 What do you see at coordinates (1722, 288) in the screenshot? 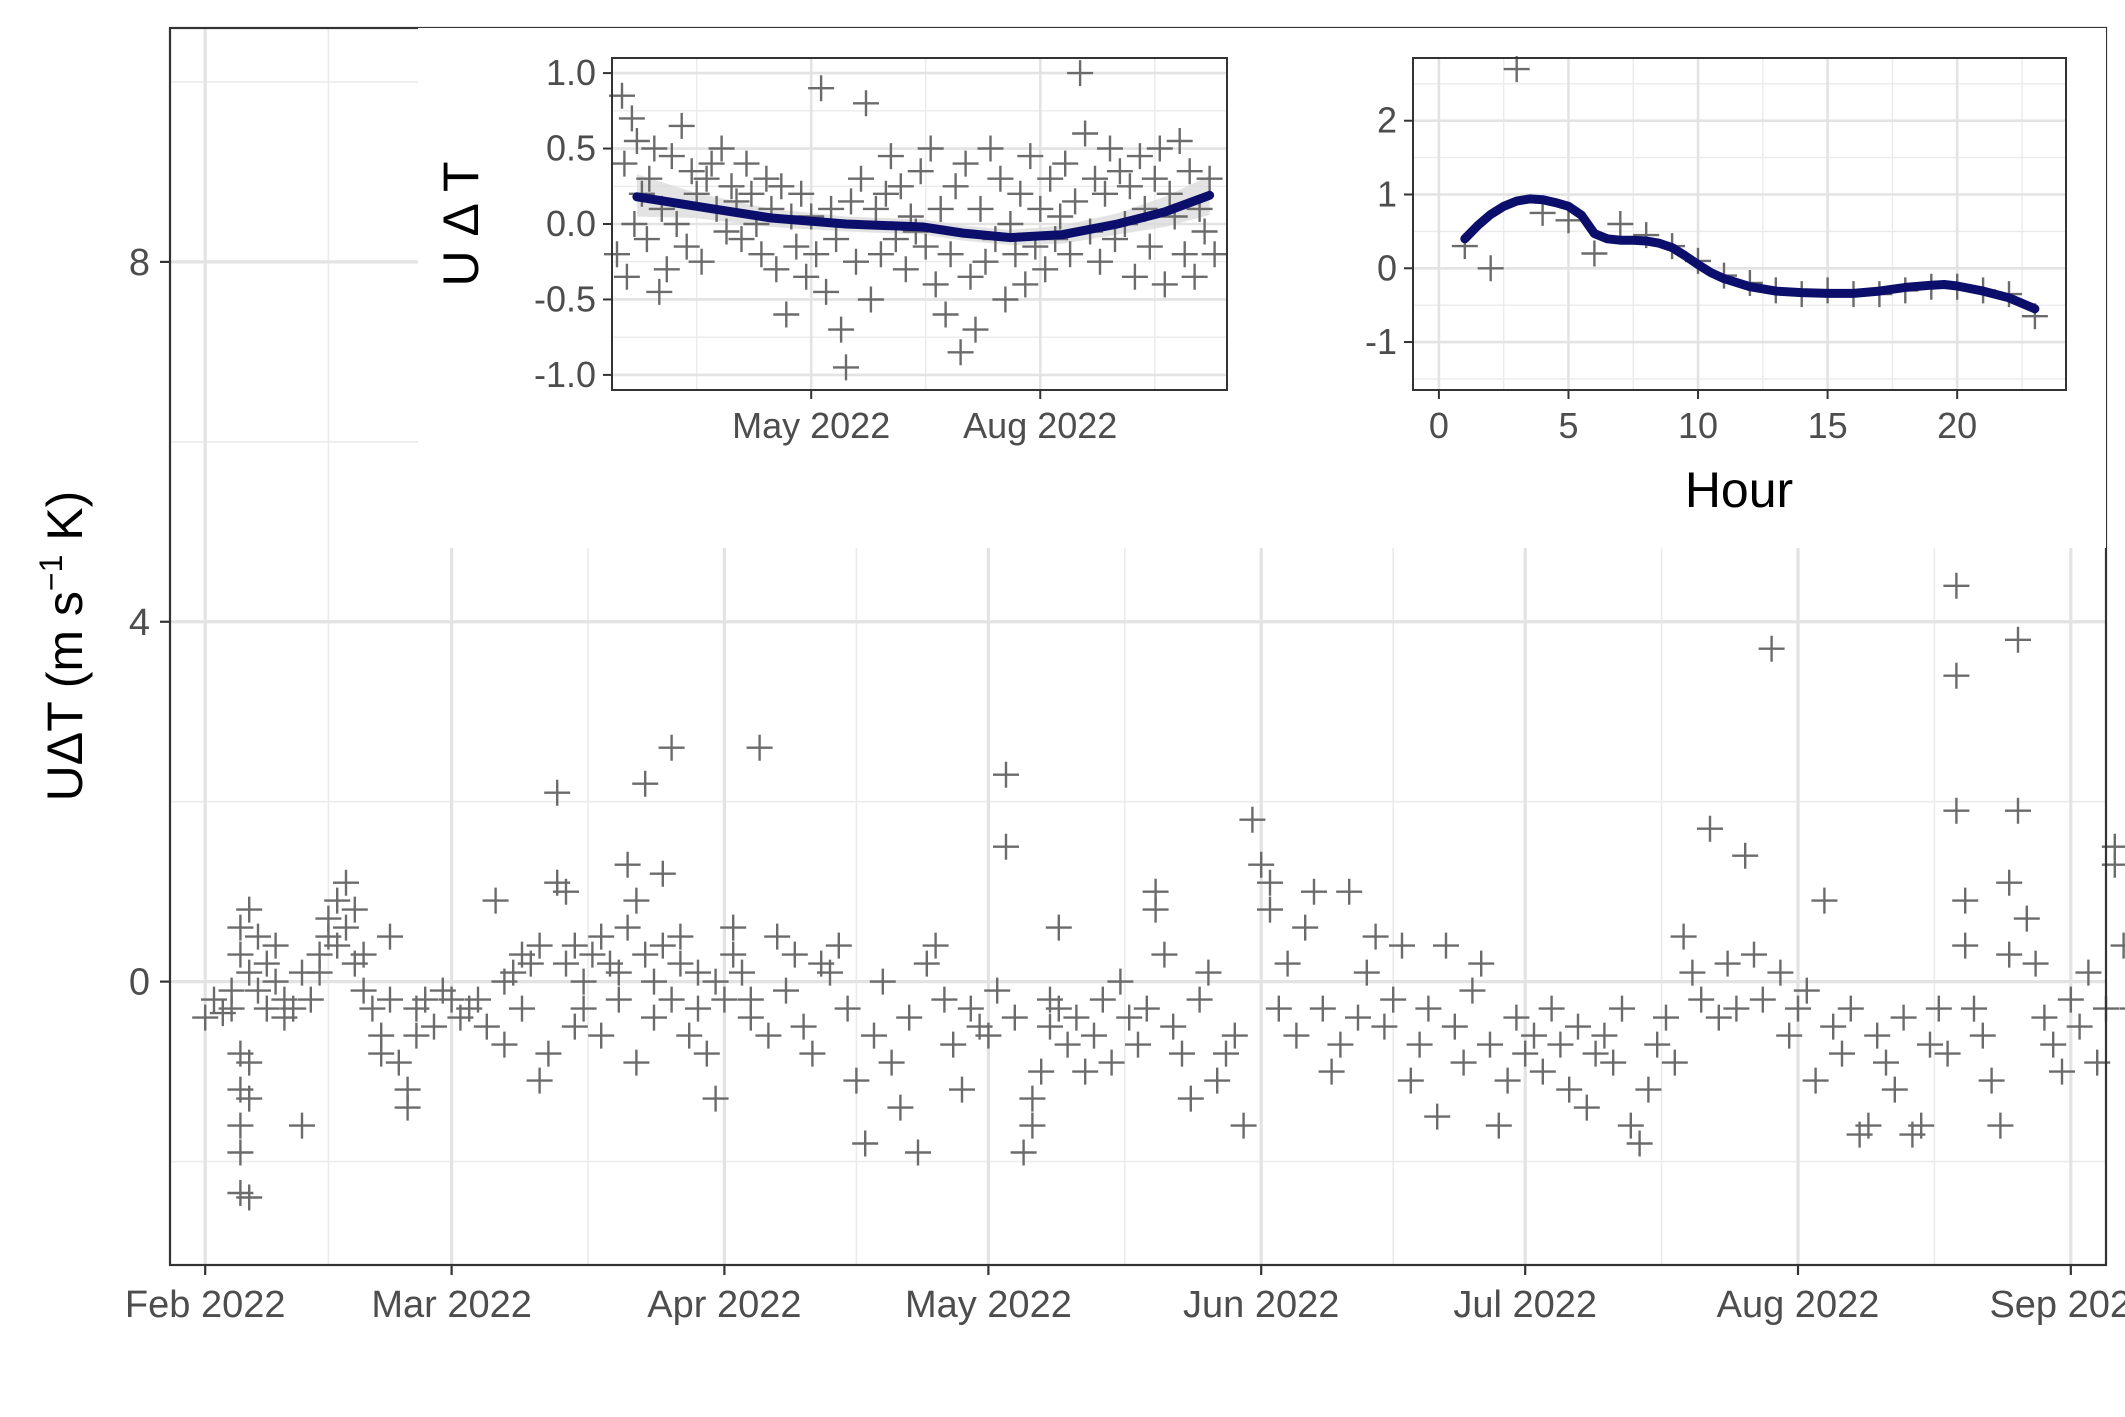
I see `inset-hour-panel: 210-10 5 10 15 20 Hour` at bounding box center [1722, 288].